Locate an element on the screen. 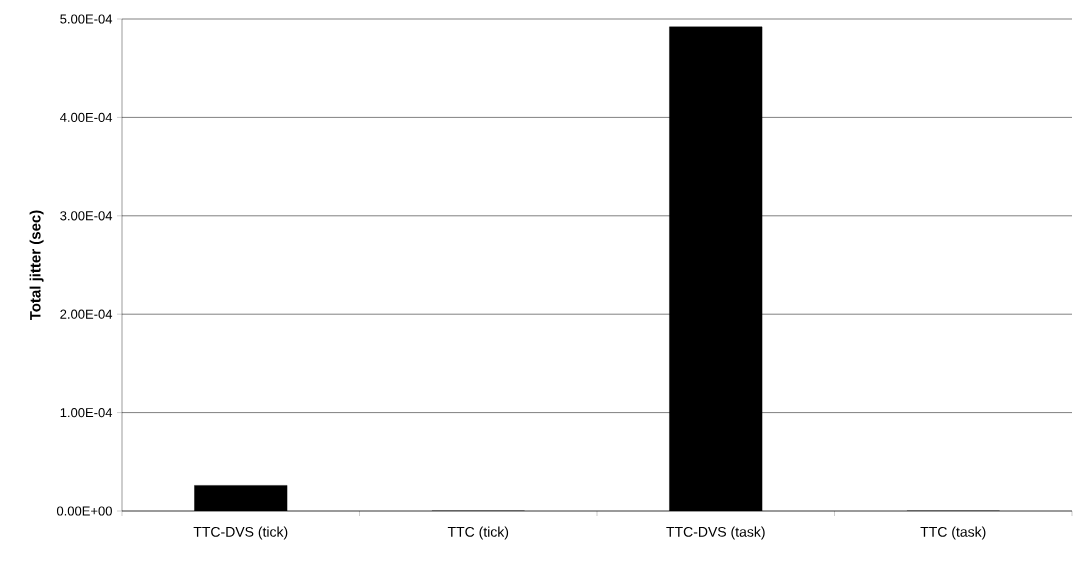 The width and height of the screenshot is (1083, 568). y-tick-label: 5.00E-04 is located at coordinates (86, 19).